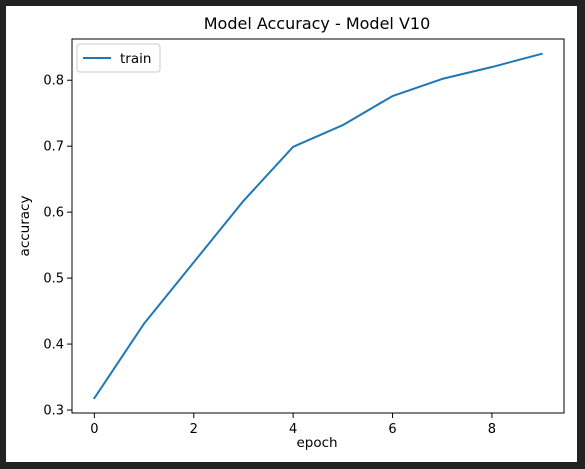 This screenshot has width=585, height=469. I want to click on y-tick-label: 0.3, so click(53, 411).